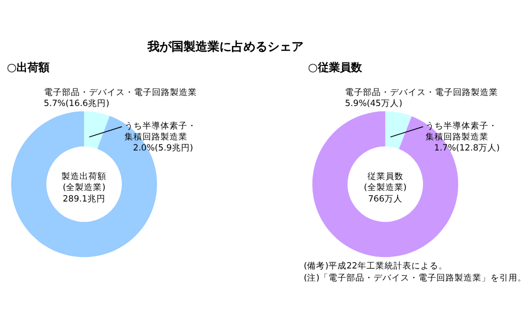  What do you see at coordinates (376, 266) in the screenshot?
I see `text: (備考)平成22年工業統計表による。` at bounding box center [376, 266].